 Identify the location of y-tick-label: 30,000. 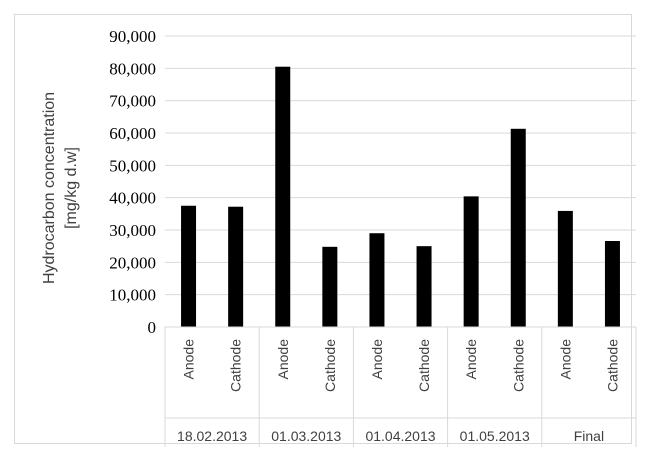
(132, 230).